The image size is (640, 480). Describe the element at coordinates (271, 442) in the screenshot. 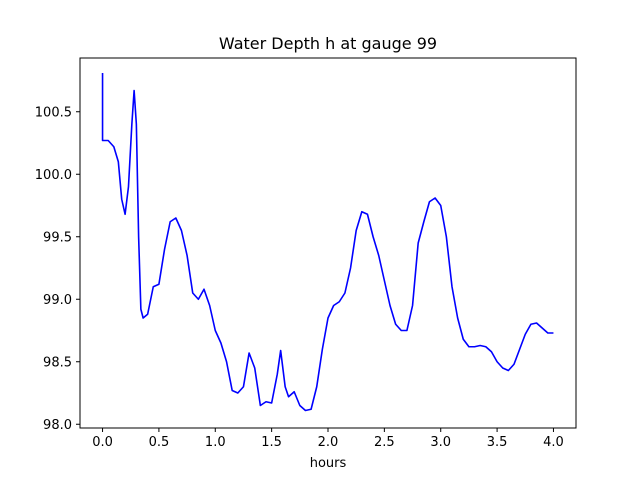

I see `x-tick-label: 1.5` at that location.